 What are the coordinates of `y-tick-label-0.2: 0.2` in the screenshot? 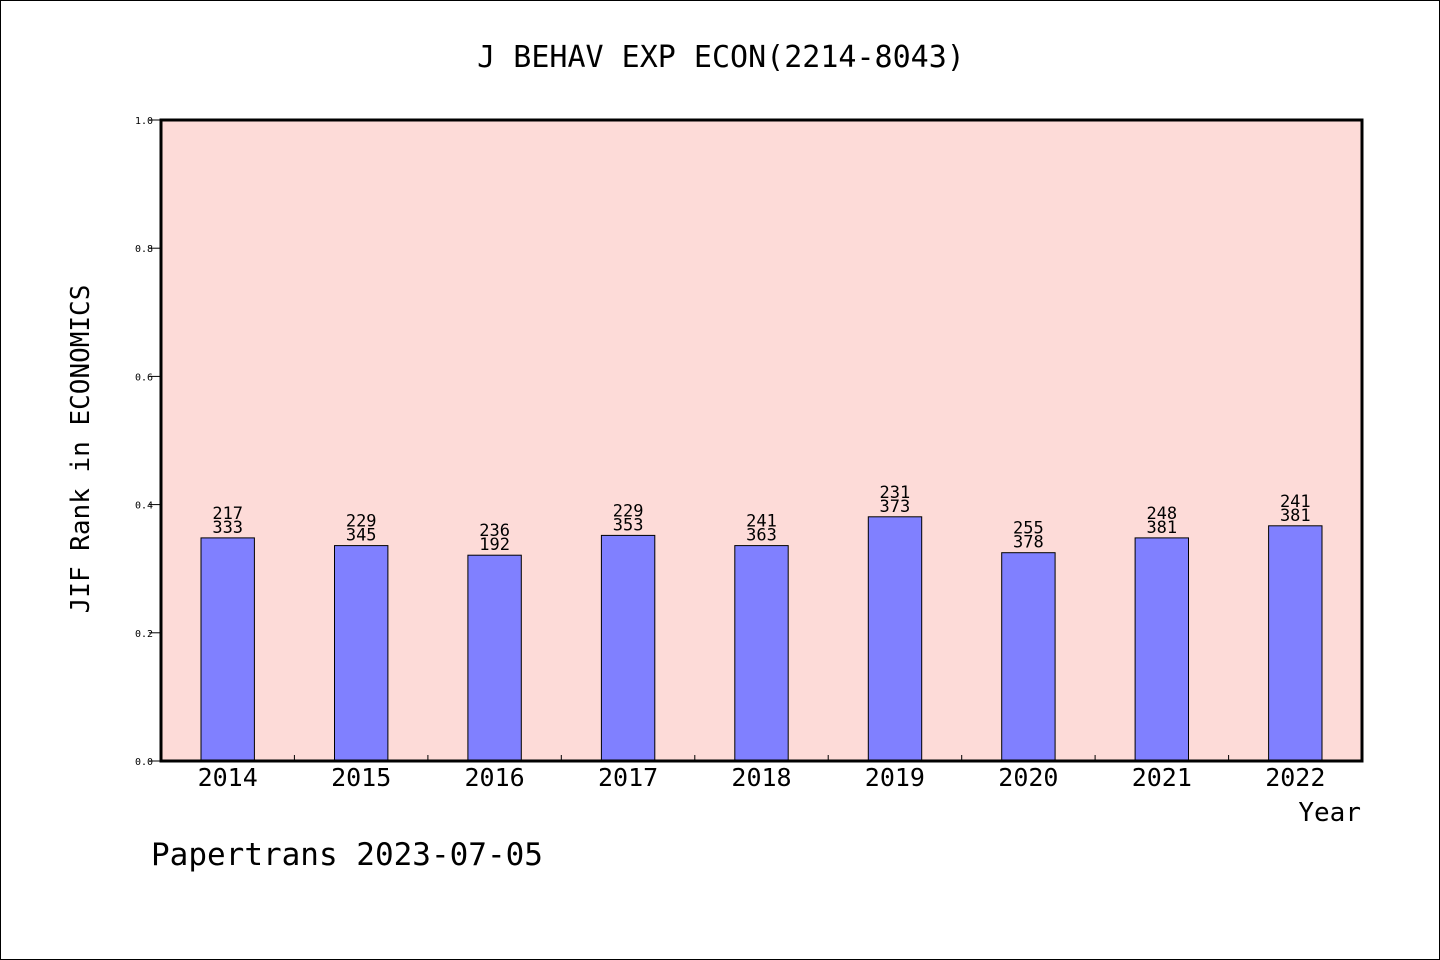 It's located at (144, 634).